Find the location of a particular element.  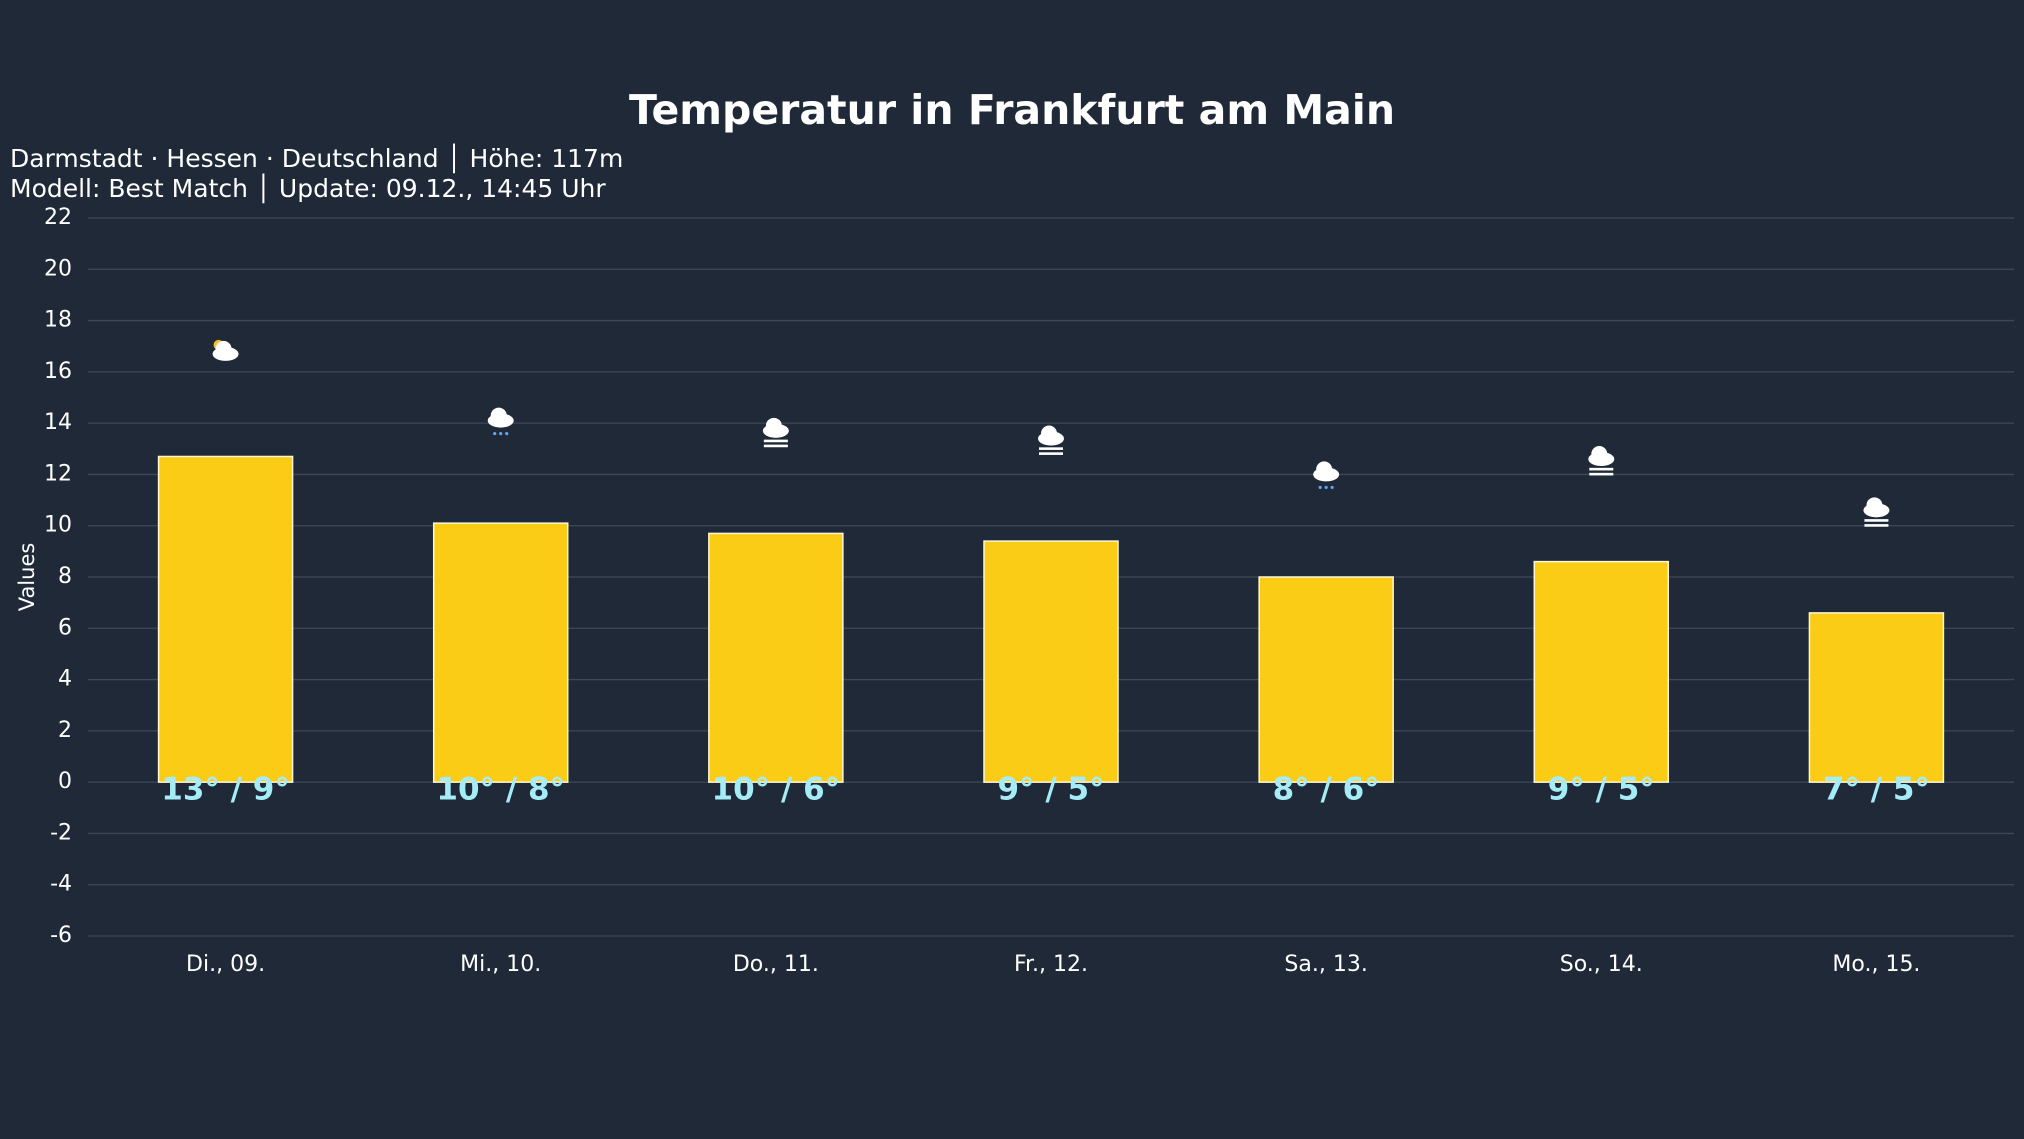

y-tick-label: 18 is located at coordinates (58, 320).